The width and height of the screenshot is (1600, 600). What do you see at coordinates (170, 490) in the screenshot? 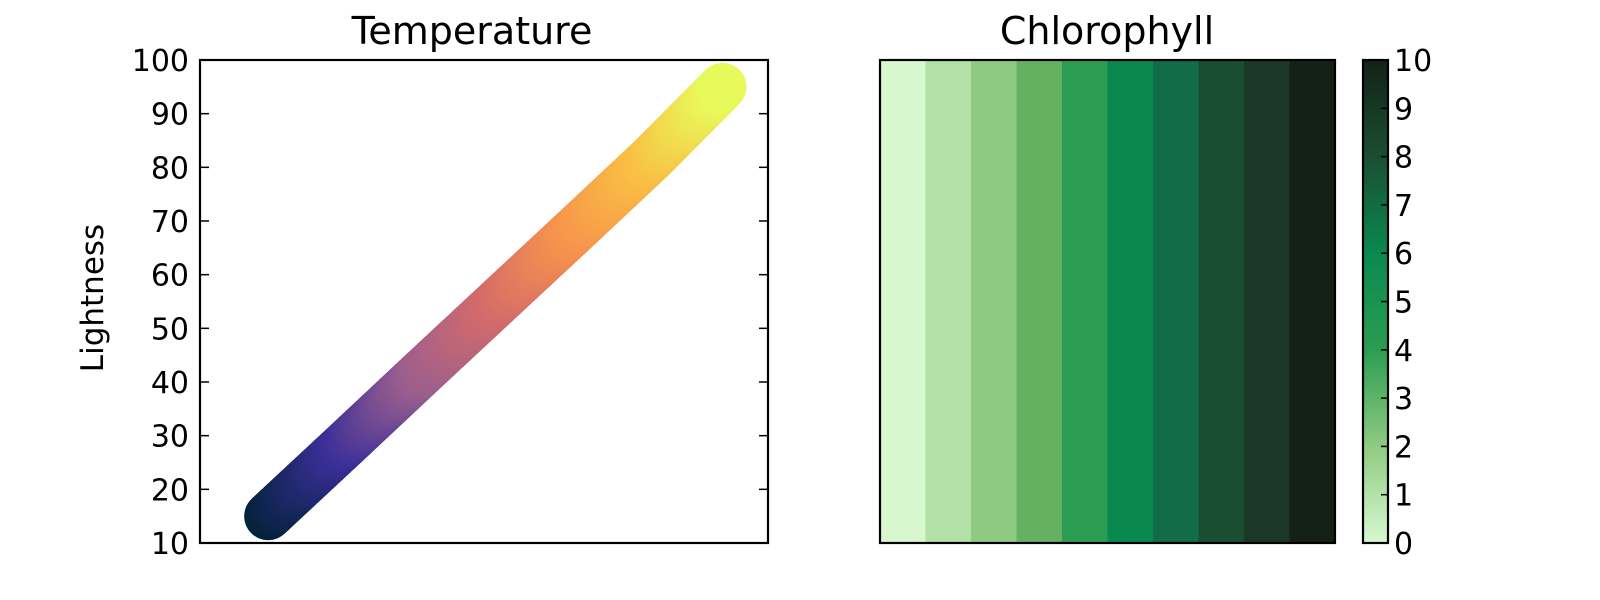
I see `y-tick-label: 20` at bounding box center [170, 490].